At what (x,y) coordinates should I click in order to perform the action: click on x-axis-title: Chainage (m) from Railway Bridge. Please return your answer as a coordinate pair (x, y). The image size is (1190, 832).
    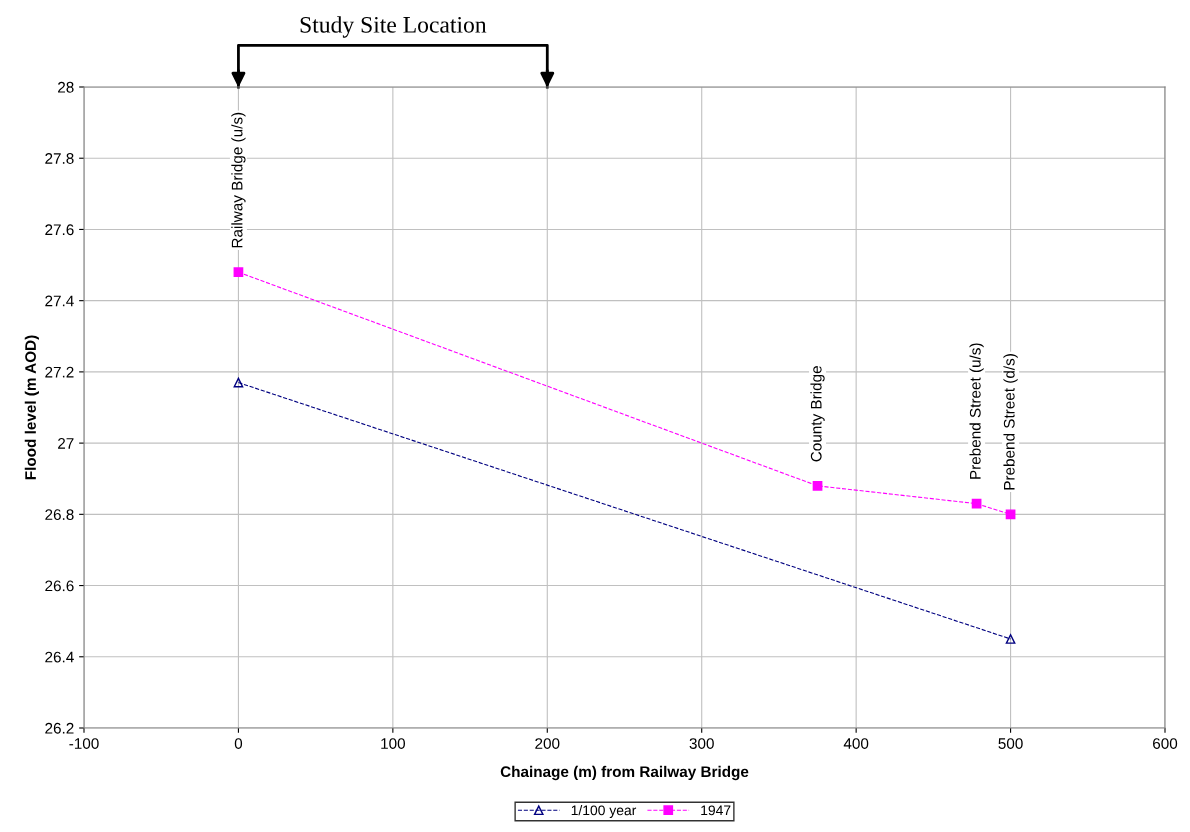
    Looking at the image, I should click on (624, 773).